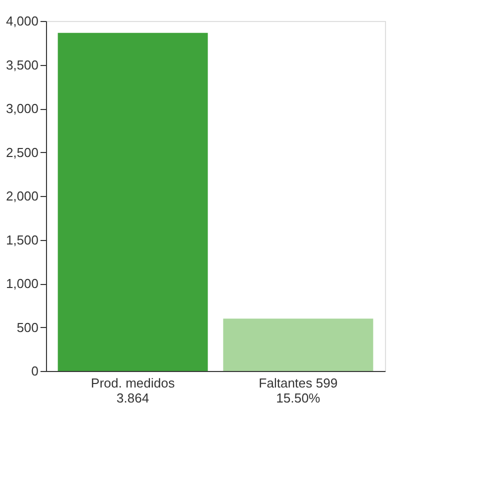  What do you see at coordinates (22, 283) in the screenshot?
I see `y-tick-label: 1,000` at bounding box center [22, 283].